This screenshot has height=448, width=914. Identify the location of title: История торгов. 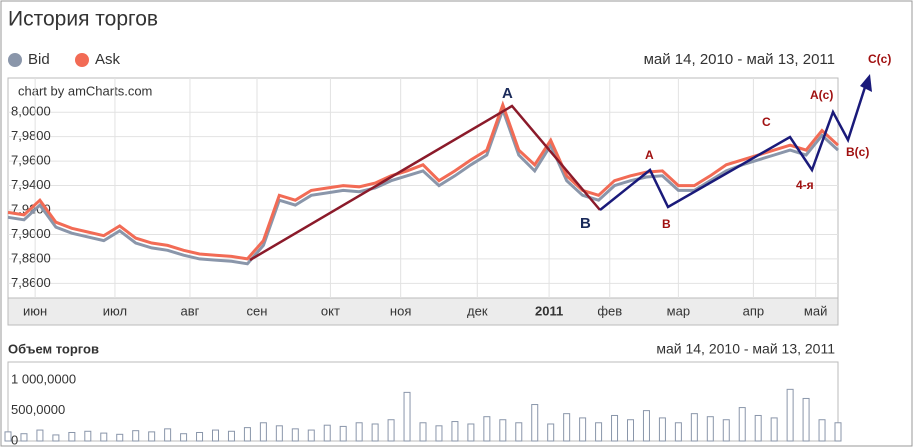
(83, 19).